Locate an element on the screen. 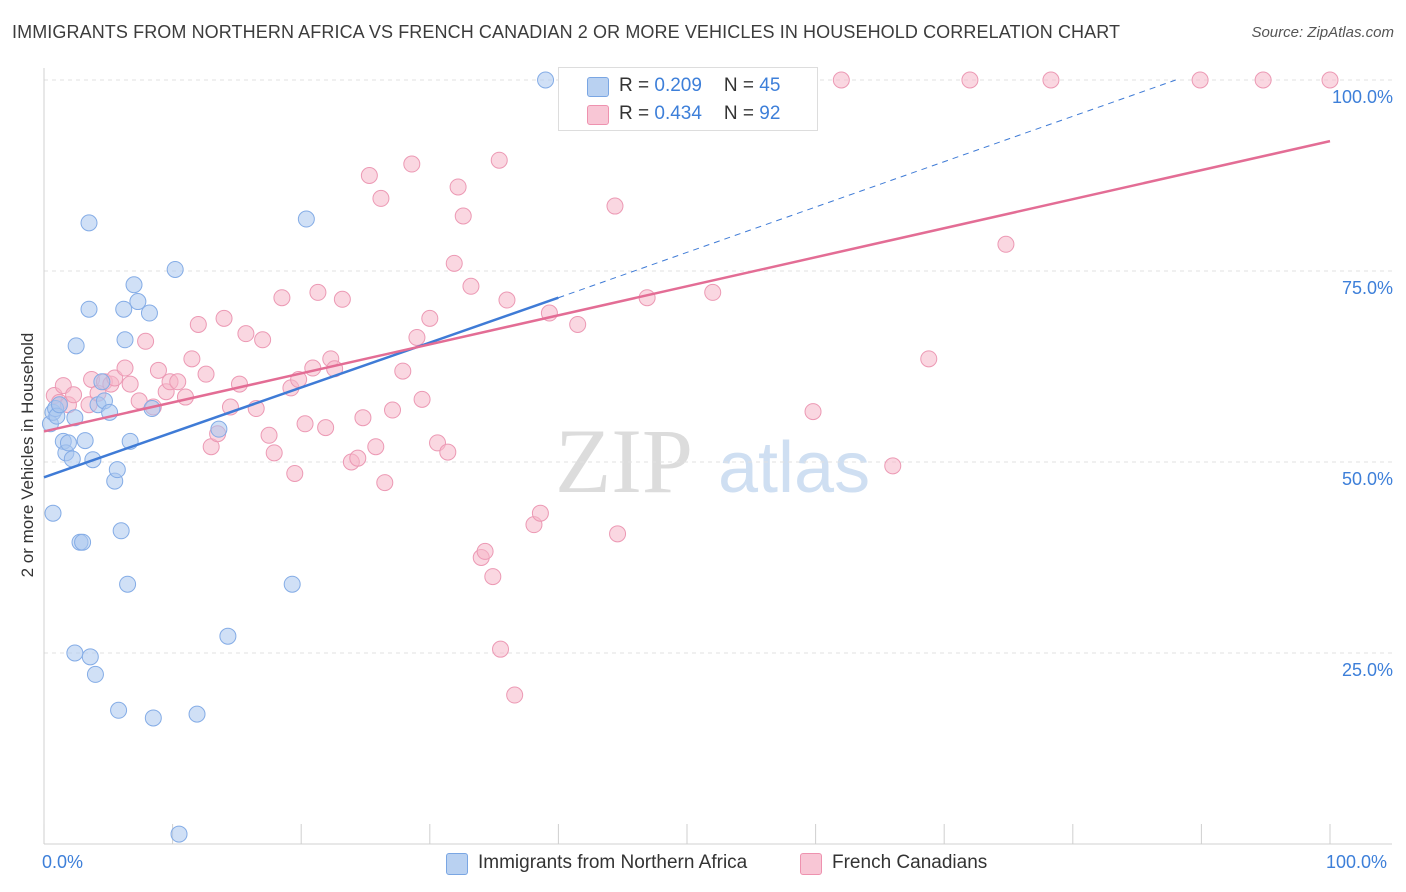 Image resolution: width=1406 pixels, height=892 pixels. watermark-zip: ZIP is located at coordinates (624, 461).